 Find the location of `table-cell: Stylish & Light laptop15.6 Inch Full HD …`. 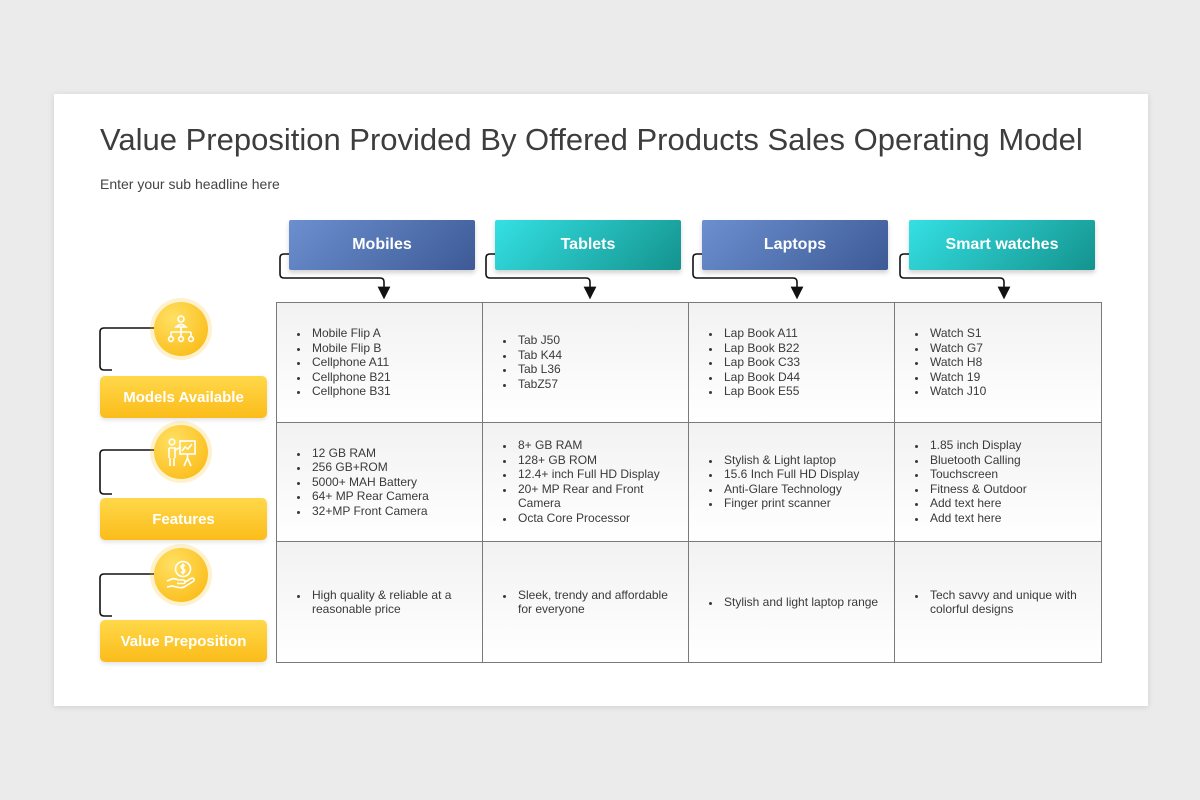

table-cell: Stylish & Light laptop15.6 Inch Full HD … is located at coordinates (792, 482).